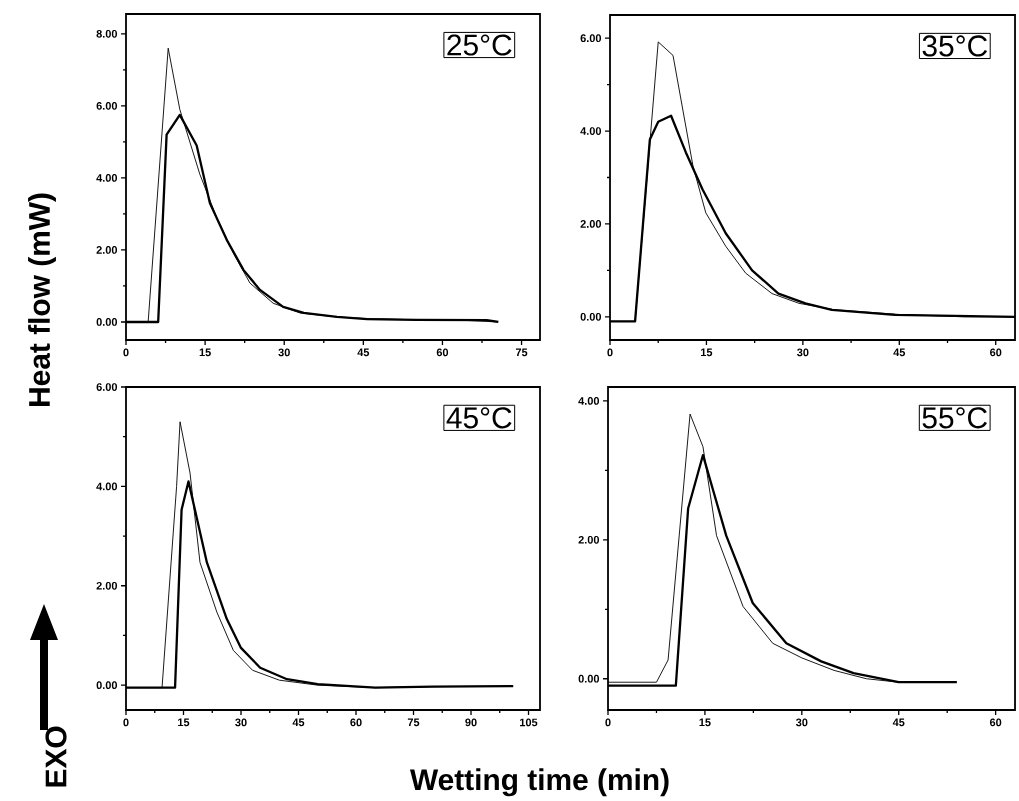  I want to click on annotation: 45°C, so click(479, 418).